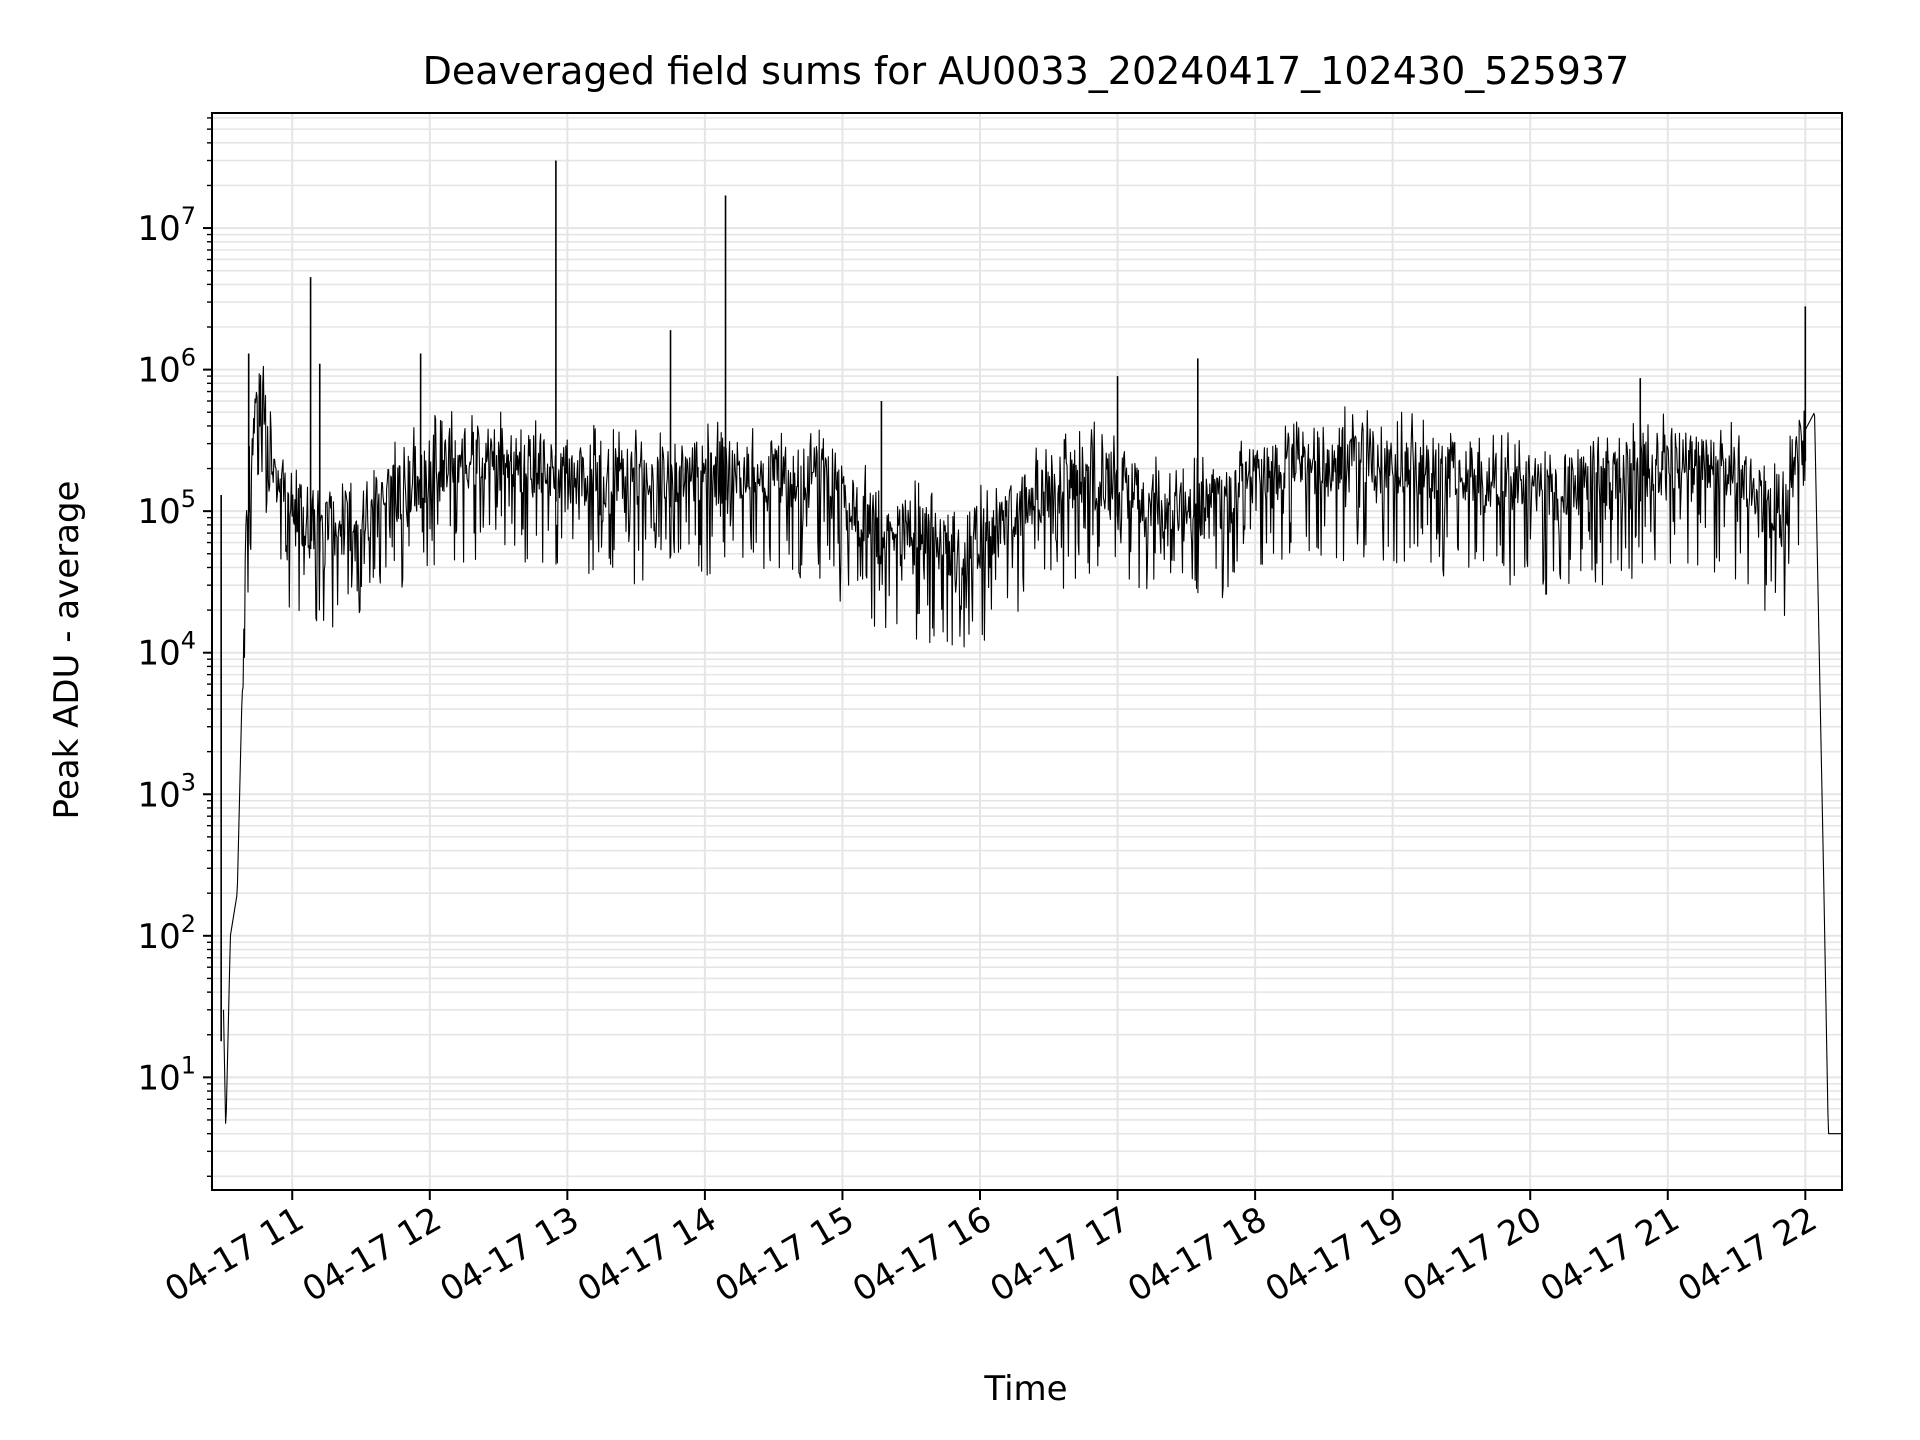 The width and height of the screenshot is (1920, 1440). What do you see at coordinates (166, 650) in the screenshot?
I see `y-tick-label: 10⁴` at bounding box center [166, 650].